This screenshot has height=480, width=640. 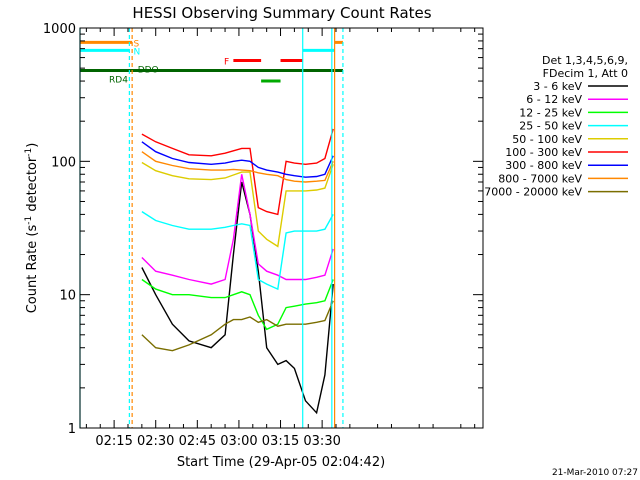 What do you see at coordinates (29, 152) in the screenshot?
I see `y-axis-label-sup2: -1` at bounding box center [29, 152].